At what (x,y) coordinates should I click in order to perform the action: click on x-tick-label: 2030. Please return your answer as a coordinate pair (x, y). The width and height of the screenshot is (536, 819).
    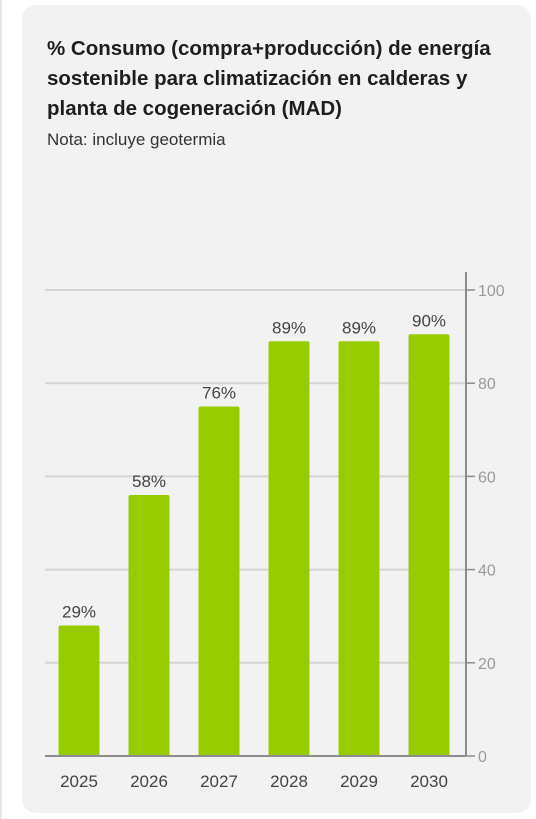
    Looking at the image, I should click on (429, 781).